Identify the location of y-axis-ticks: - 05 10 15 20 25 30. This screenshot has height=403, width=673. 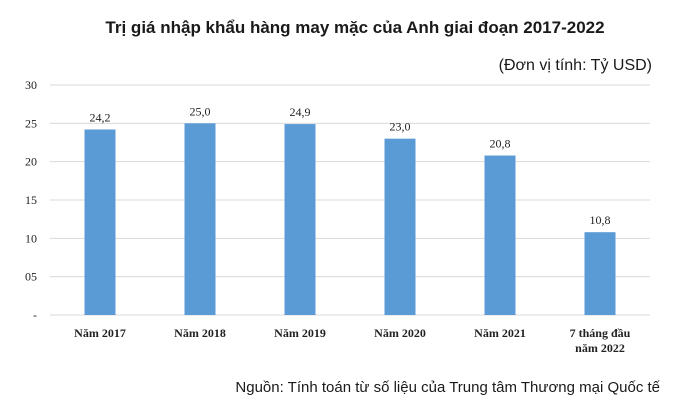
(31, 200).